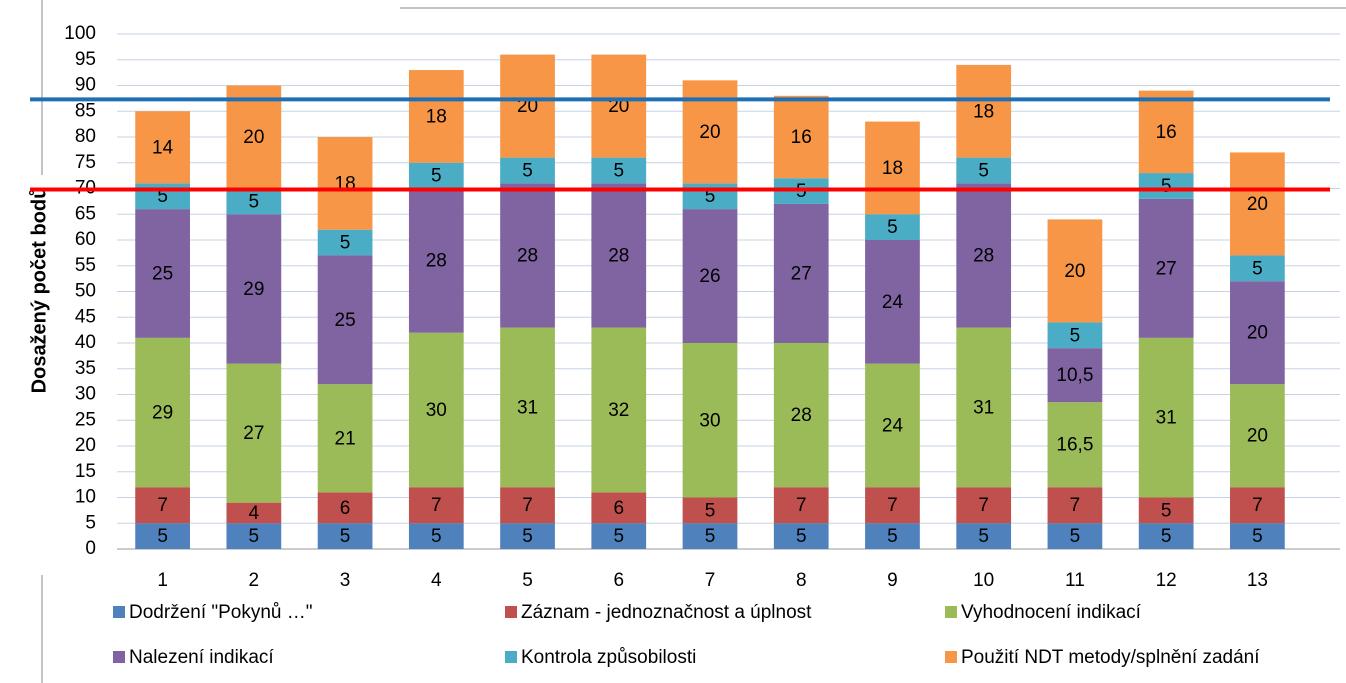 Image resolution: width=1346 pixels, height=683 pixels. Describe the element at coordinates (85, 445) in the screenshot. I see `y-tick-label: 20` at that location.